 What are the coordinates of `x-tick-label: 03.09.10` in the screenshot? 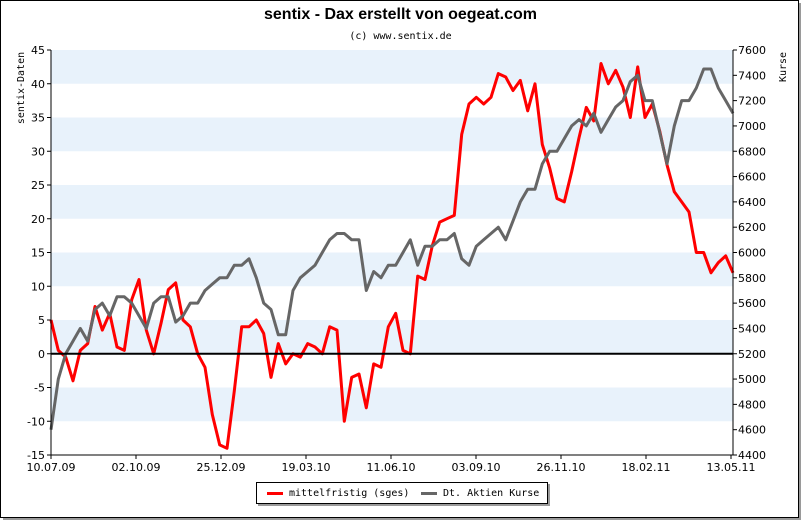 It's located at (476, 467).